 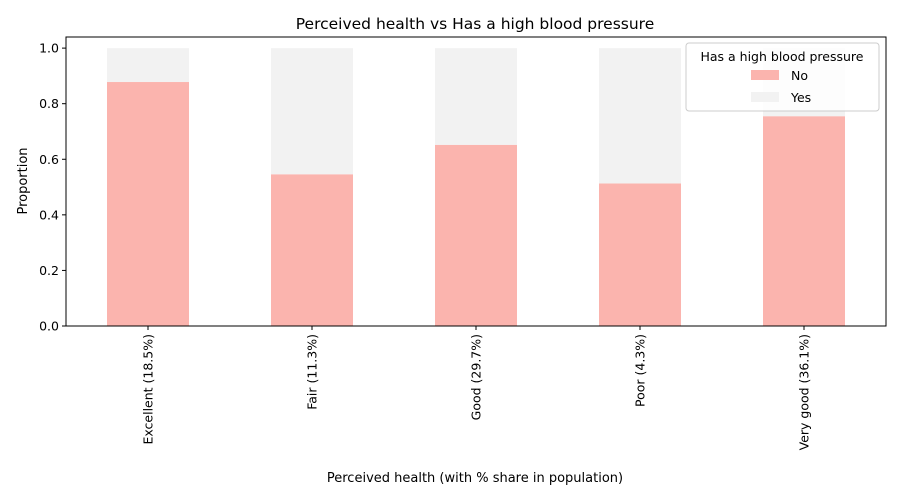 What do you see at coordinates (804, 221) in the screenshot?
I see `bar-no-very-good` at bounding box center [804, 221].